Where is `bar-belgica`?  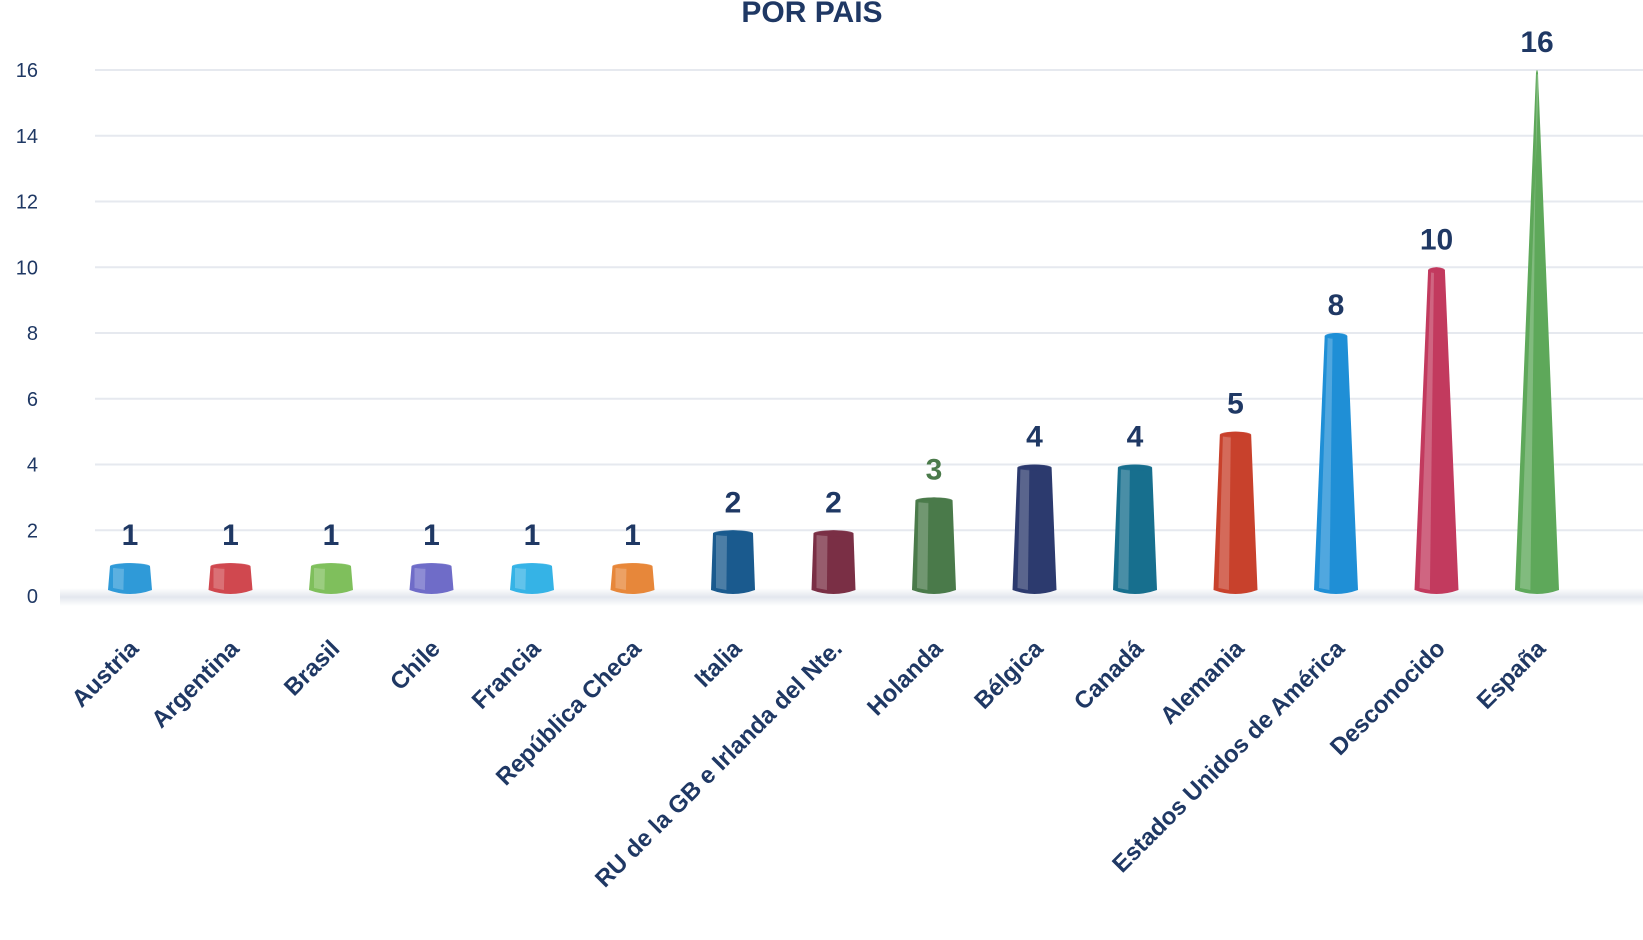
bar-belgica is located at coordinates (1034, 529).